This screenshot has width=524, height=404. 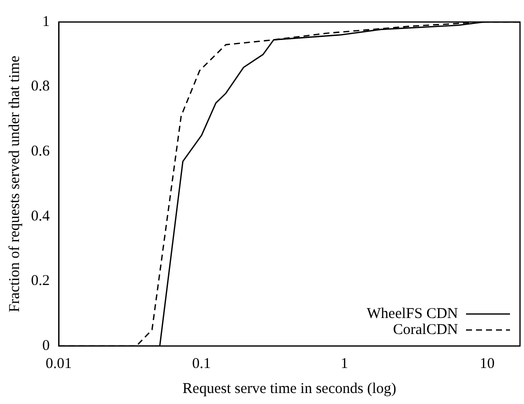 What do you see at coordinates (487, 364) in the screenshot?
I see `x-tick-label: 10` at bounding box center [487, 364].